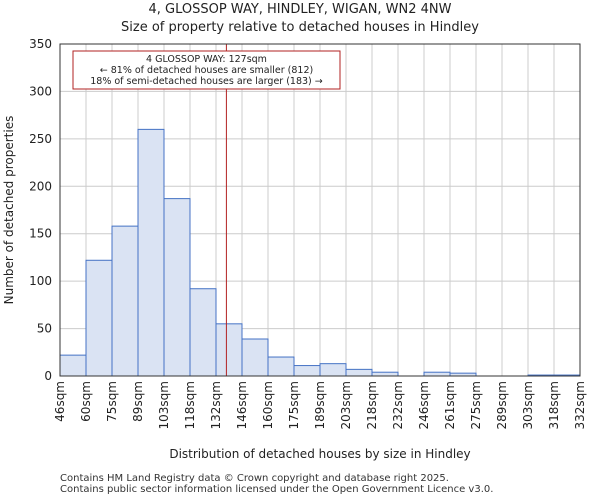 This screenshot has height=500, width=600. Describe the element at coordinates (300, 9) in the screenshot. I see `chart-title: 4, GLOSSOP WAY, HINDLEY, WIGAN, WN2 4NW` at that location.